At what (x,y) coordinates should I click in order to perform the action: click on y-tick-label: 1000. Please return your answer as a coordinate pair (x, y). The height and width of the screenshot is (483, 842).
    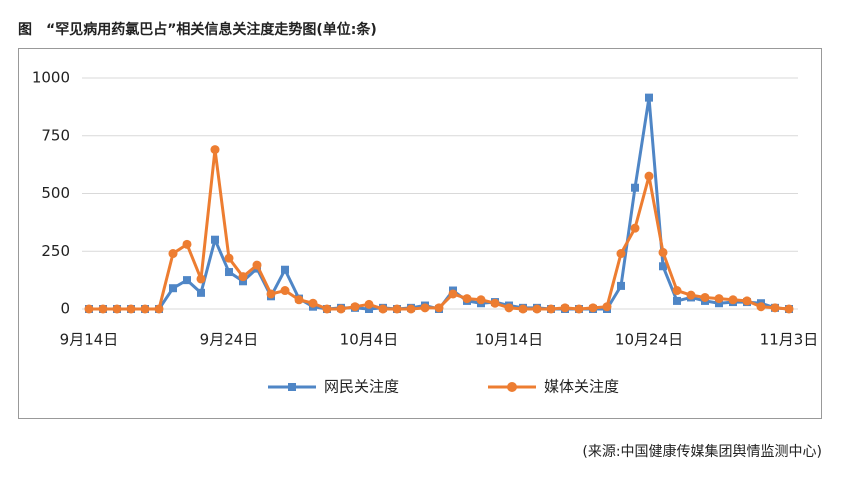
    Looking at the image, I should click on (51, 78).